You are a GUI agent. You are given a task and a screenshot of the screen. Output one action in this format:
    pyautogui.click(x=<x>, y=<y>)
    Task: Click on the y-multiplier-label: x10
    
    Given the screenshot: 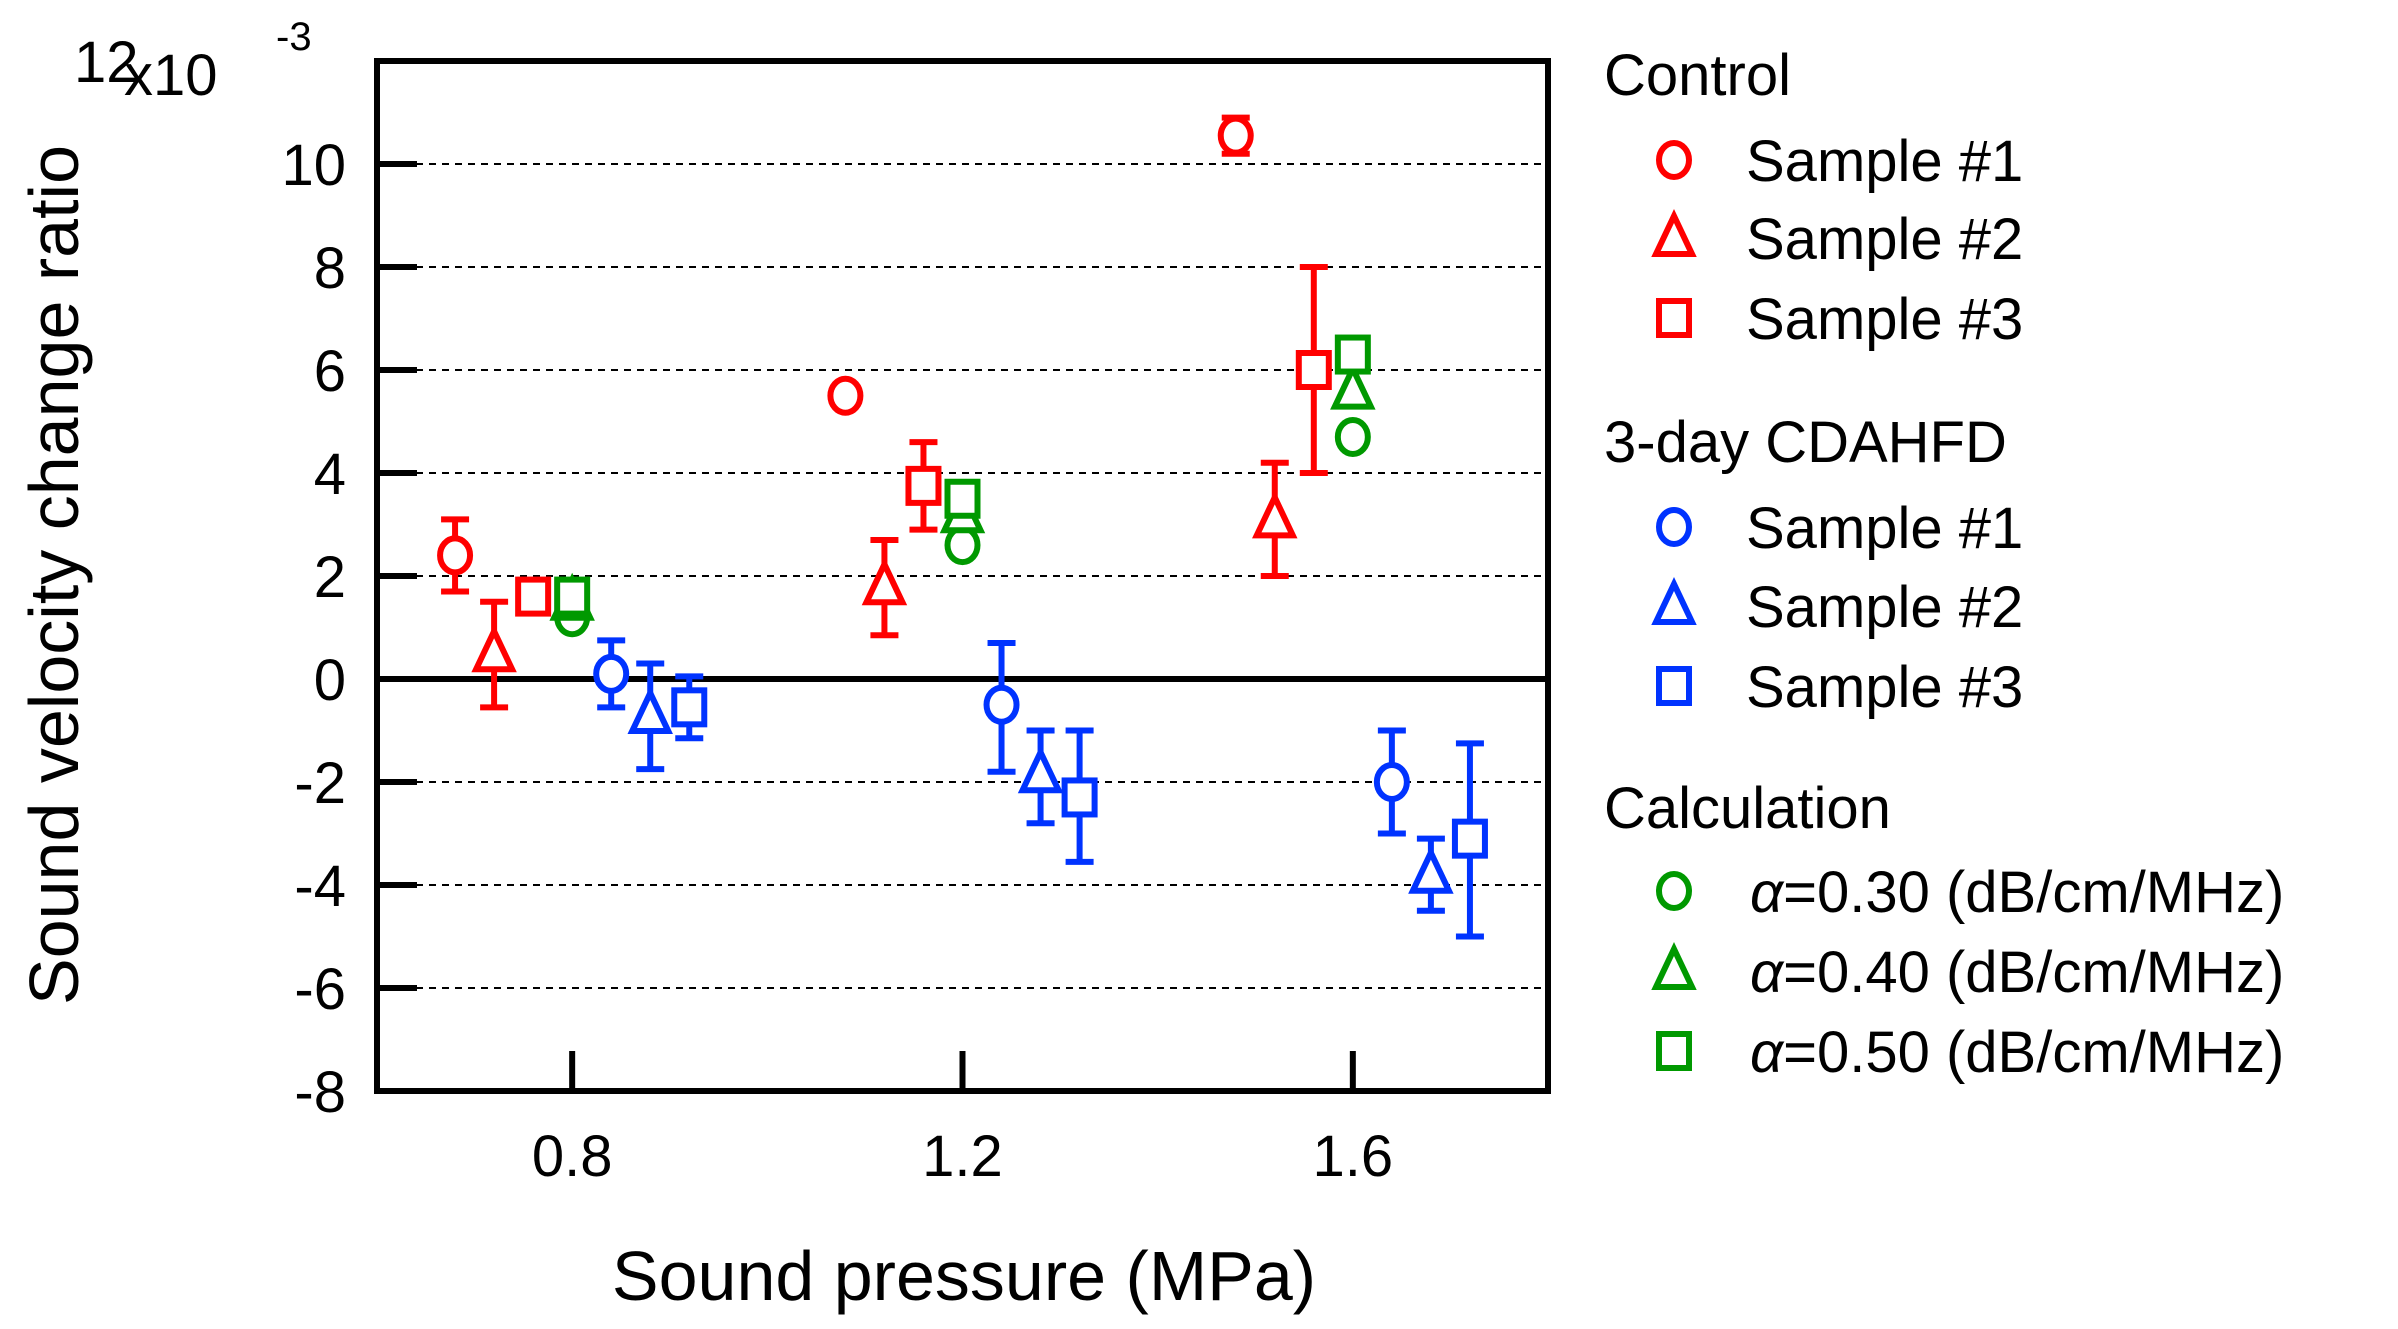 What is the action you would take?
    pyautogui.click(x=171, y=75)
    